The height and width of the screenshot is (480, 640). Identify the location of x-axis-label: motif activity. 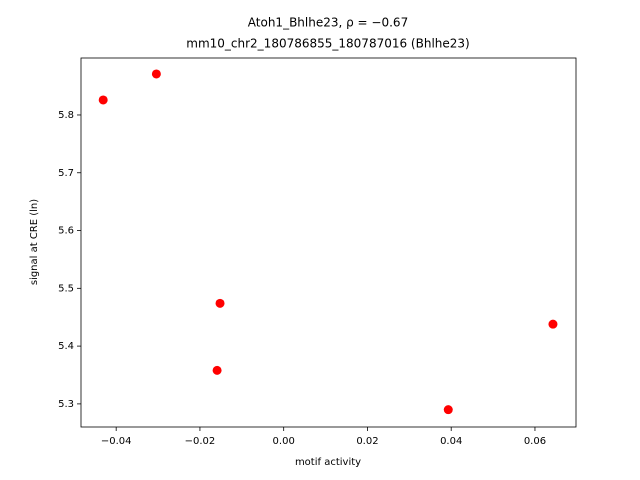
(328, 462).